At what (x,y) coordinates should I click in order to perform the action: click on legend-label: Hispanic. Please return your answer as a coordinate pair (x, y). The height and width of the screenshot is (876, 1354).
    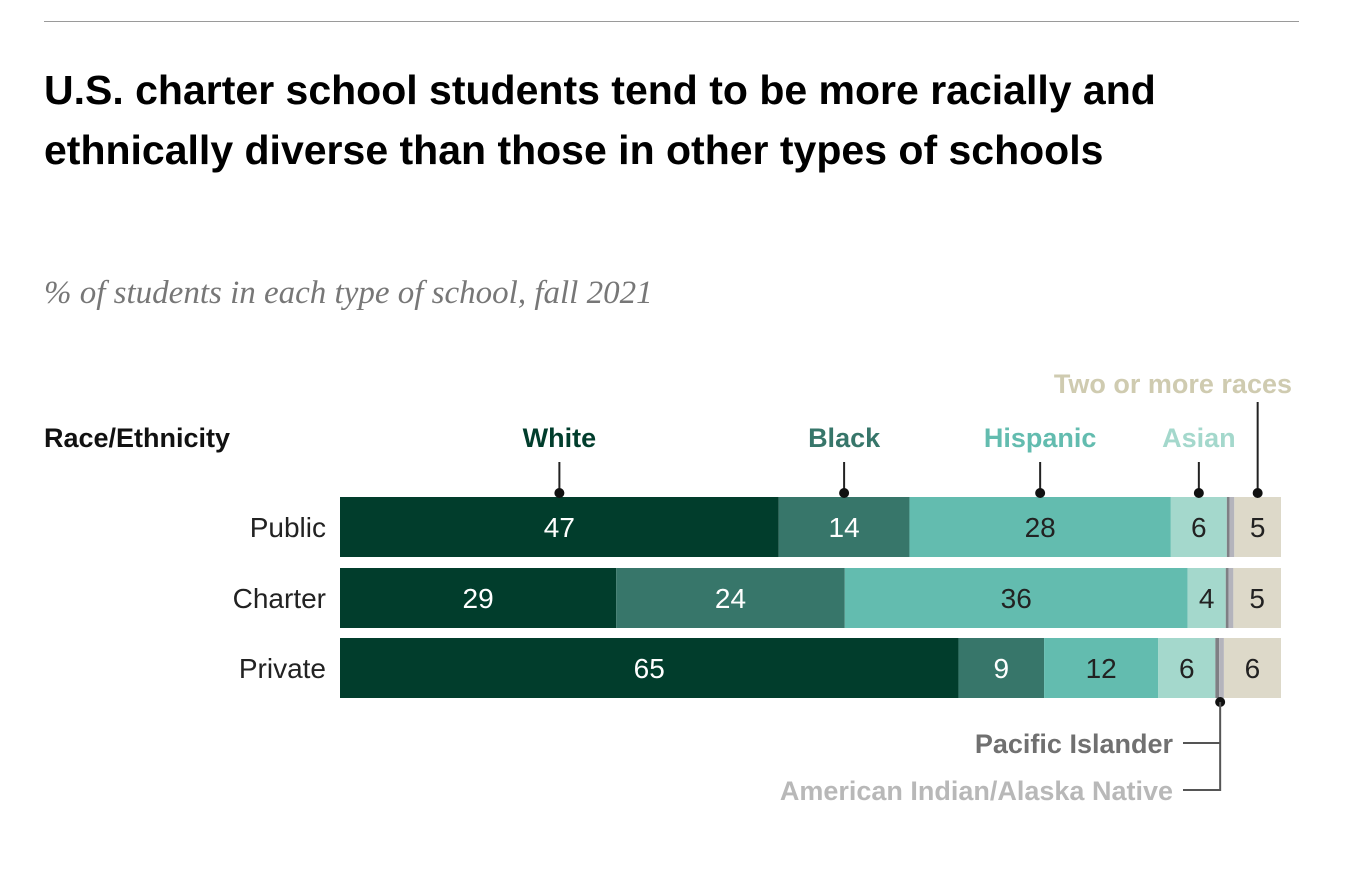
    Looking at the image, I should click on (1040, 438).